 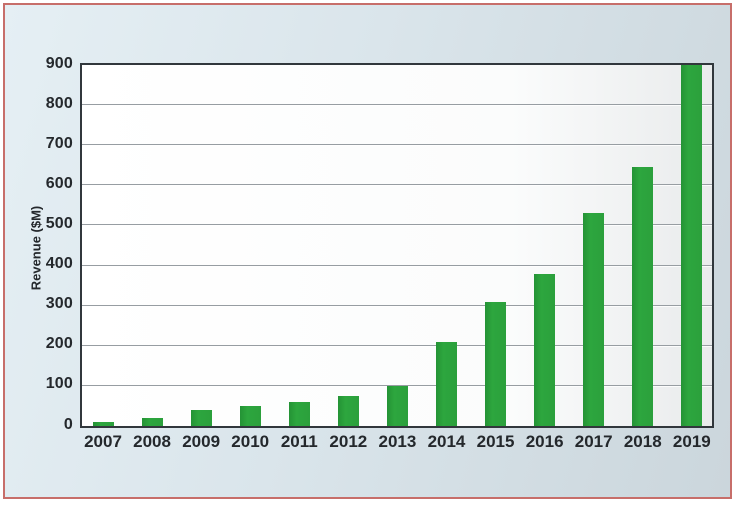 I want to click on bar-2017, so click(x=594, y=319).